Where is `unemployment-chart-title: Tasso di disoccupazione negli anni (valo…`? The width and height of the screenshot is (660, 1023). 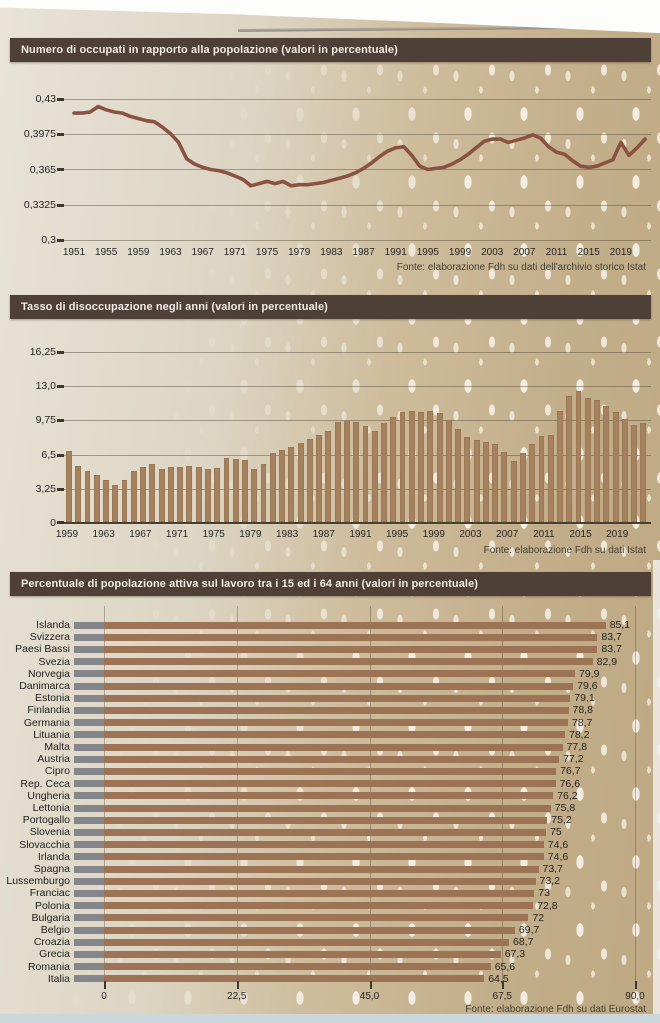
unemployment-chart-title: Tasso di disoccupazione negli anni (valo… is located at coordinates (174, 307).